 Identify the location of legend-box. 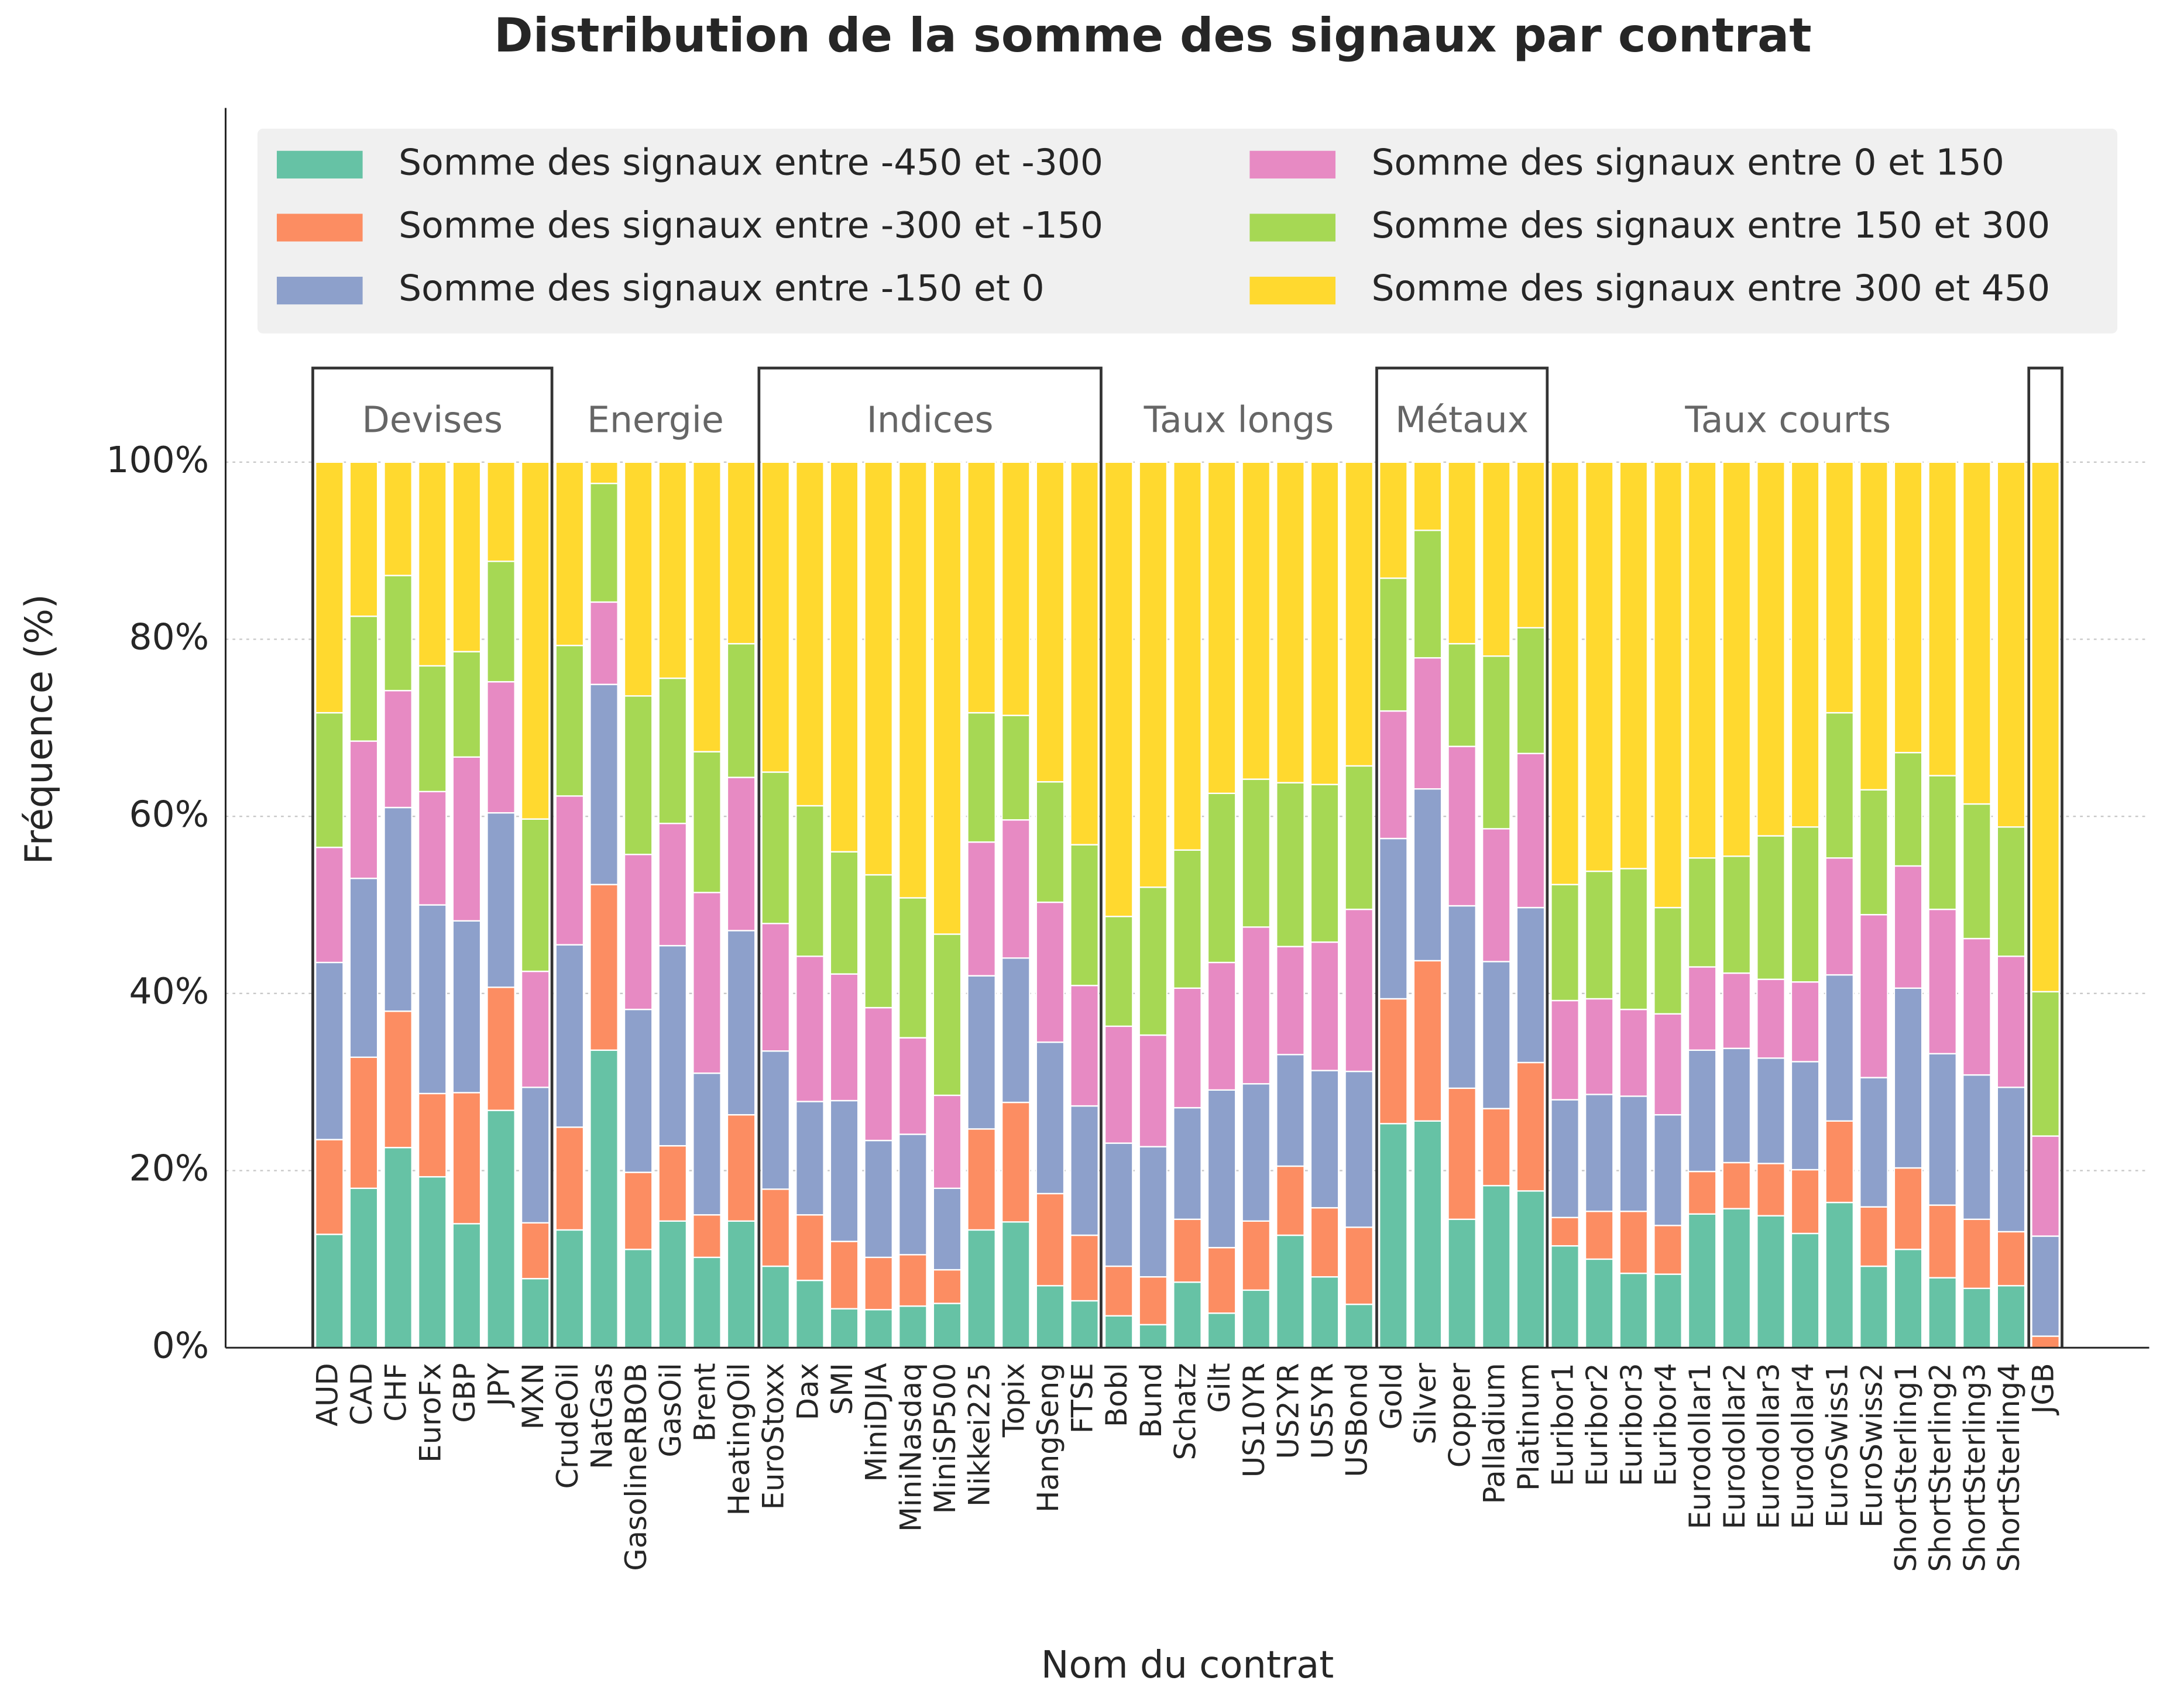
(1187, 231).